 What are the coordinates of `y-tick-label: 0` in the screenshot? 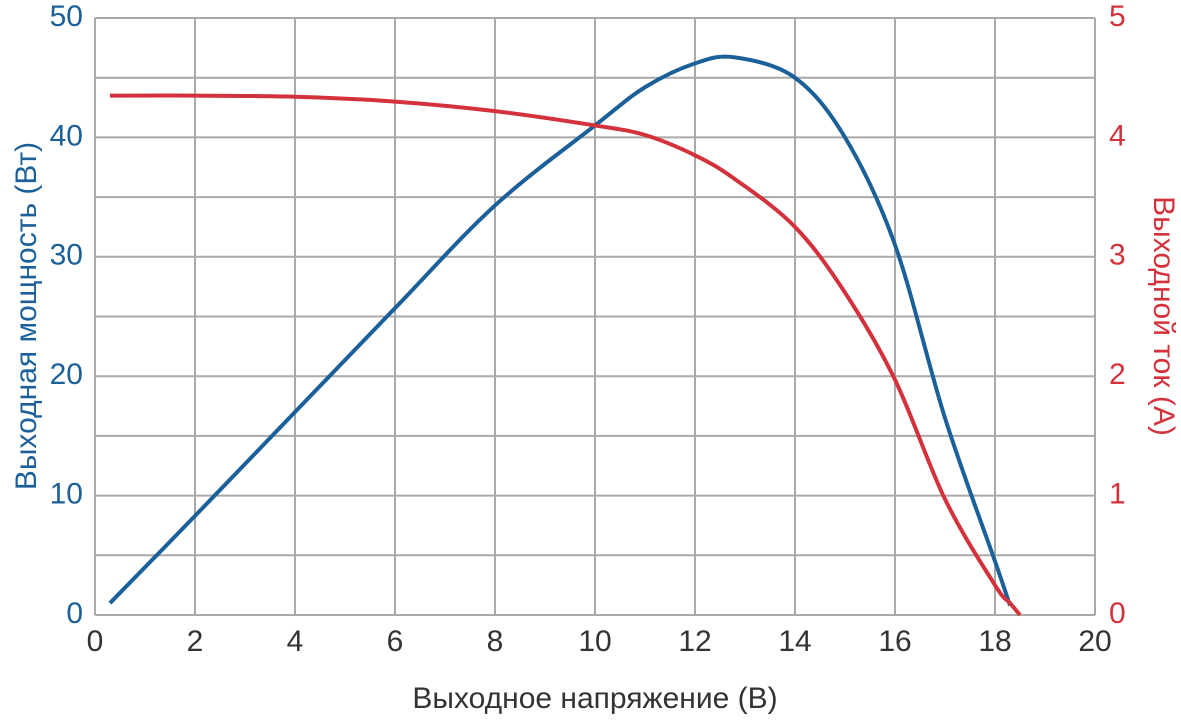 It's located at (74, 613).